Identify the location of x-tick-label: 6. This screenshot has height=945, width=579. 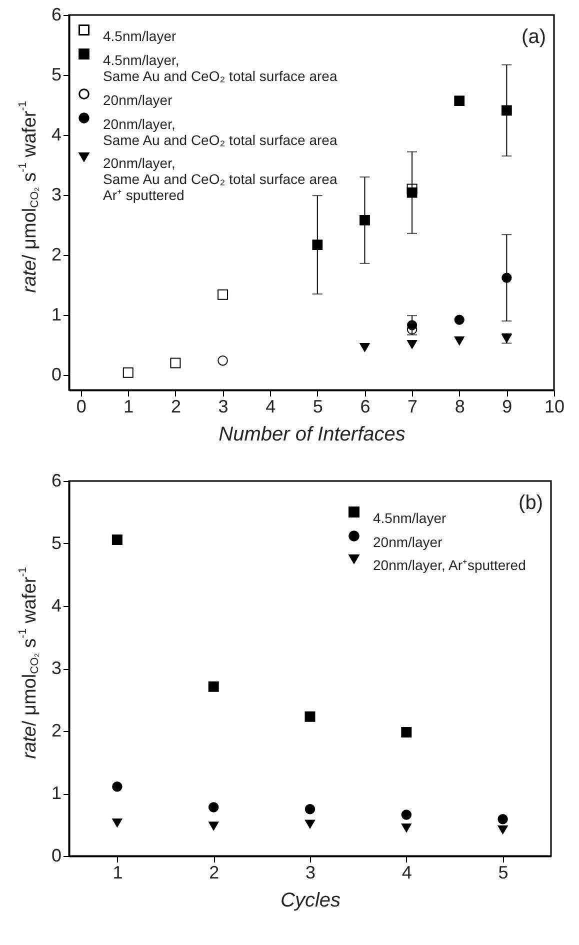
(365, 406).